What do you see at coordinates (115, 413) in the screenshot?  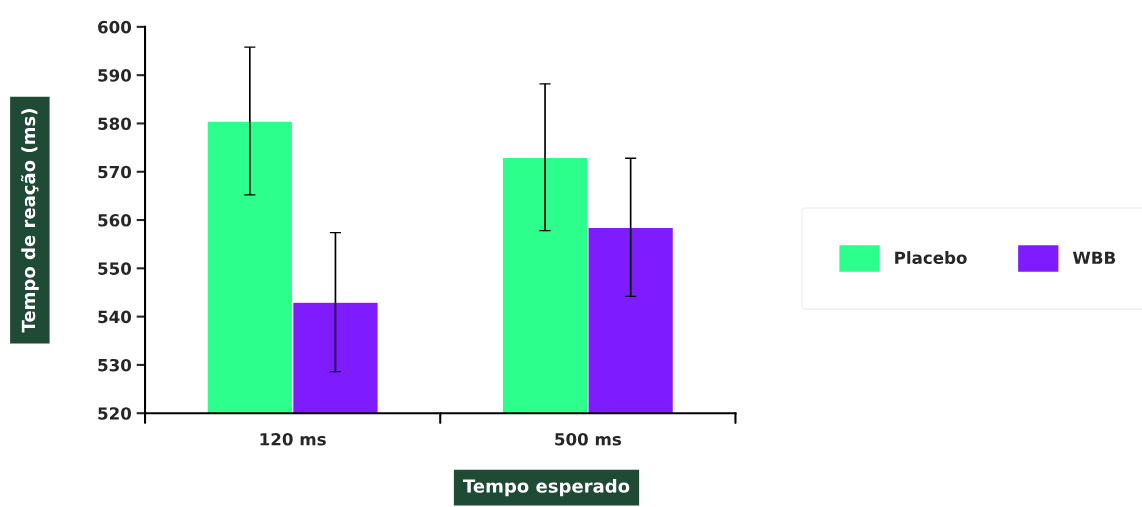 I see `y-tick-label: 520` at bounding box center [115, 413].